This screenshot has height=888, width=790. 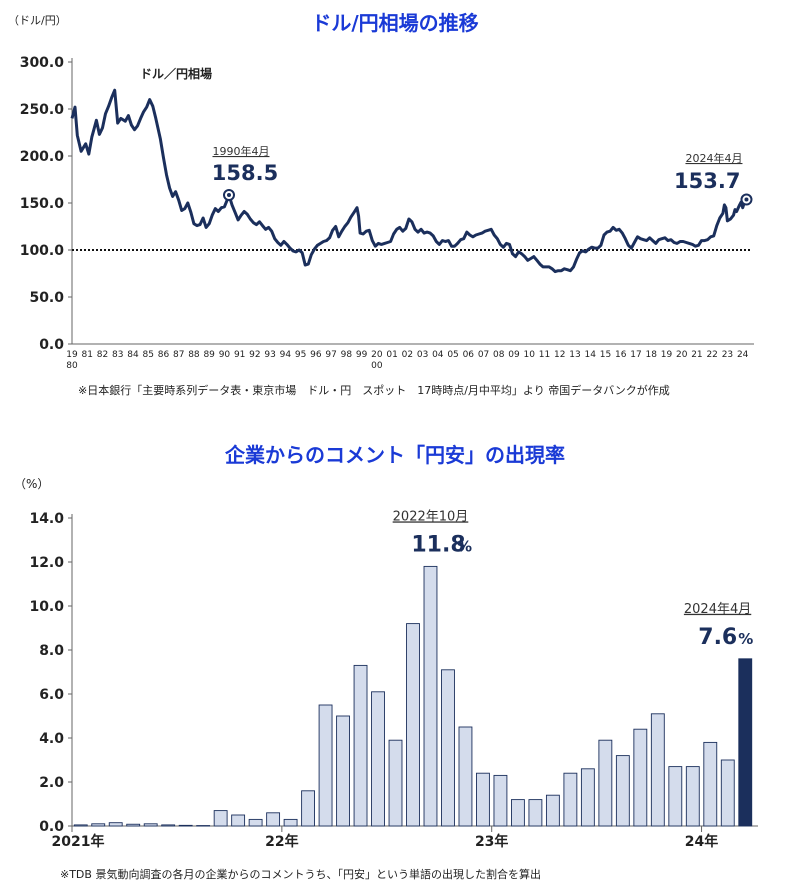 What do you see at coordinates (696, 355) in the screenshot?
I see `chart1-x-tick-label: 21` at bounding box center [696, 355].